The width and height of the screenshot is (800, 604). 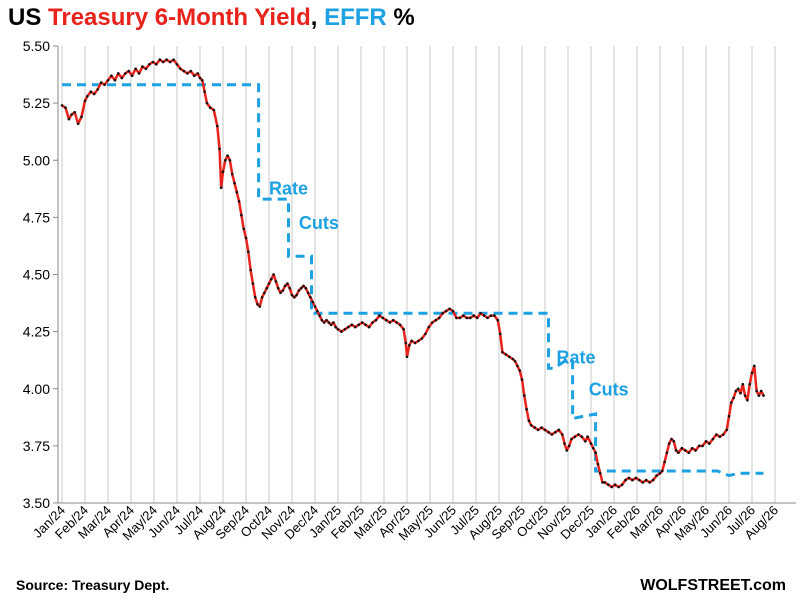 What do you see at coordinates (211, 18) in the screenshot?
I see `chart-title: US Treasury 6-Month Yield, EFFR %` at bounding box center [211, 18].